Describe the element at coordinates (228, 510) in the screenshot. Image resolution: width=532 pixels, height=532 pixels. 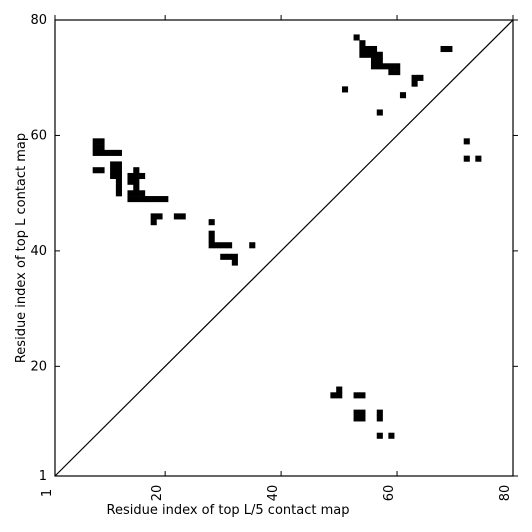
I see `x-axis-label: Residue index of top L/5 contact map` at that location.